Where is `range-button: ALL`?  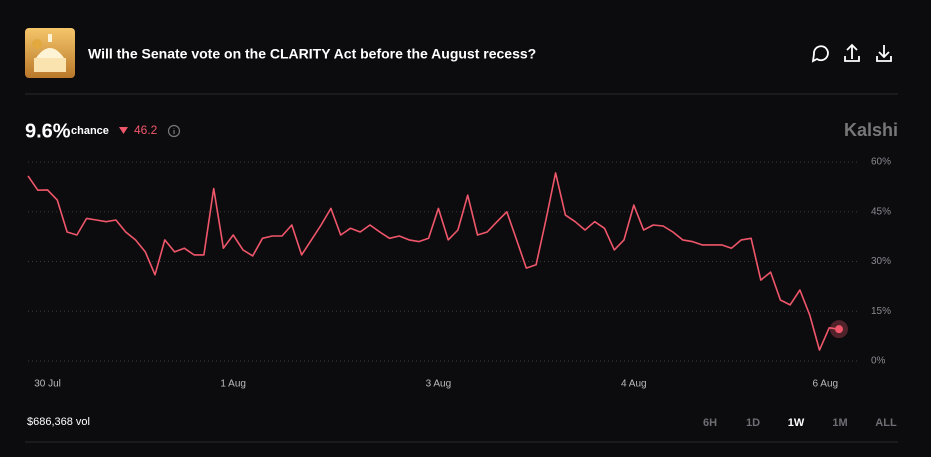
range-button: ALL is located at coordinates (886, 423).